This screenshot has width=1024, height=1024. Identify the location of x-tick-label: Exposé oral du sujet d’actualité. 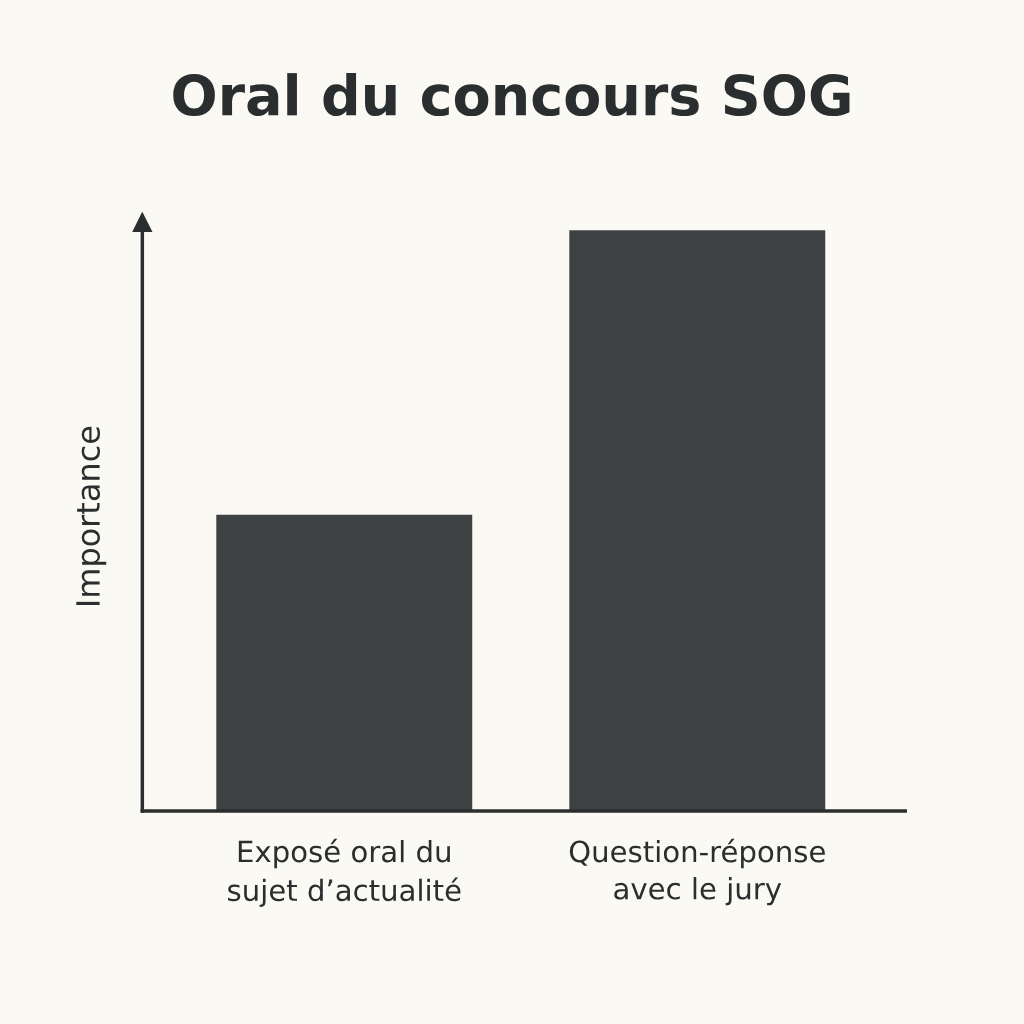
(344, 872).